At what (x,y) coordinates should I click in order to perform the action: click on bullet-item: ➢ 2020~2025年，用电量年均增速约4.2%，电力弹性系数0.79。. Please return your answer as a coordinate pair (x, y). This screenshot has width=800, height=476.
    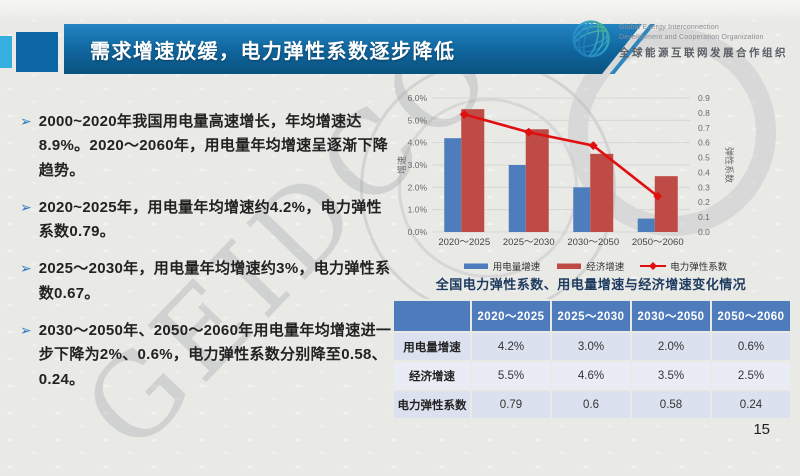
    Looking at the image, I should click on (207, 220).